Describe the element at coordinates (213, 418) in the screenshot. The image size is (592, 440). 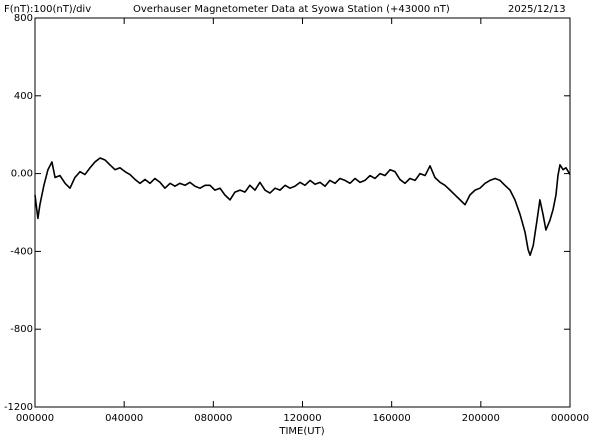
I see `x-tick-label: 080000` at that location.